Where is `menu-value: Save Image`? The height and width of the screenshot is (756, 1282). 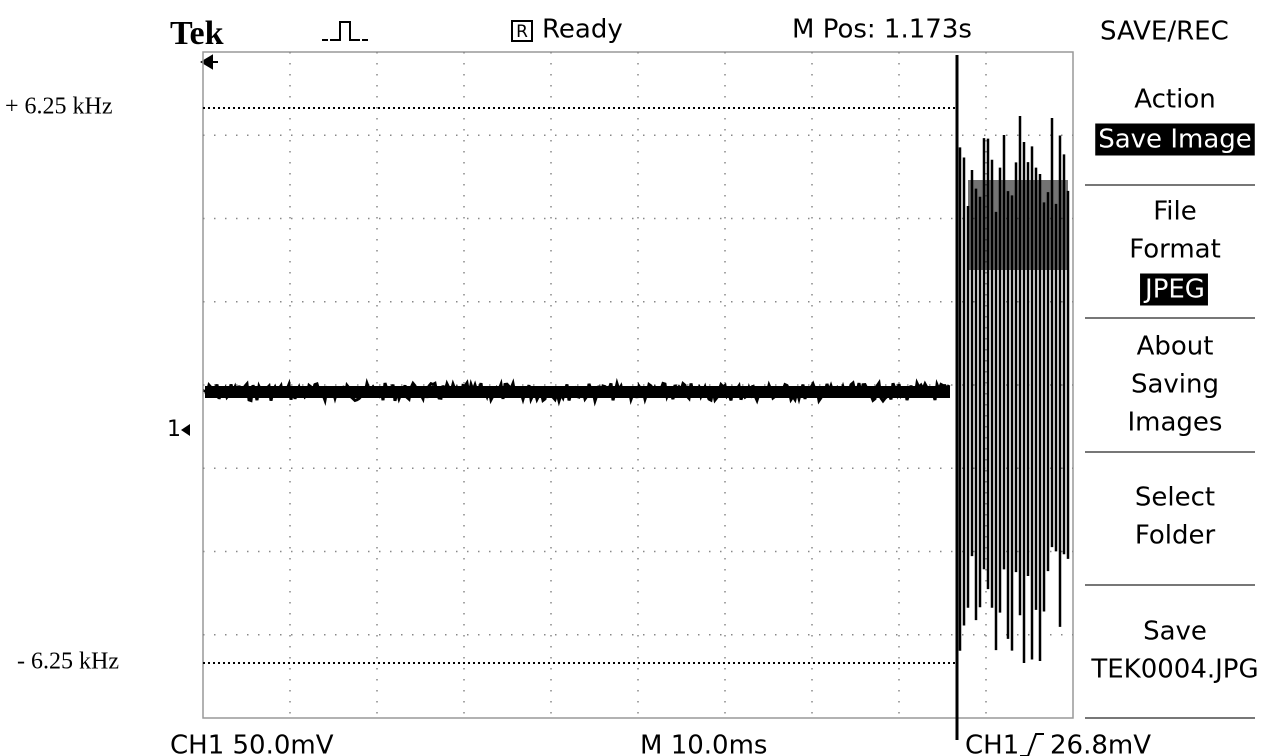
menu-value: Save Image is located at coordinates (1175, 140).